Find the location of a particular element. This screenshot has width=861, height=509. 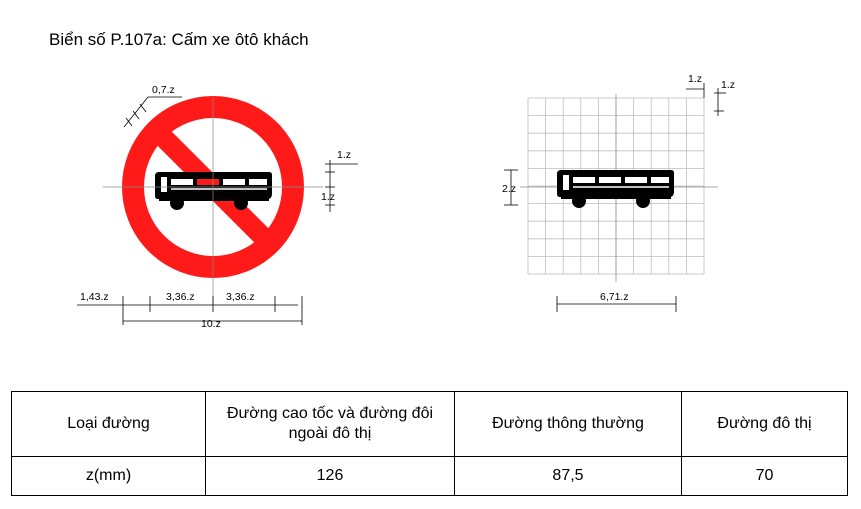

dim-label-1z-top: 1.z is located at coordinates (344, 155).